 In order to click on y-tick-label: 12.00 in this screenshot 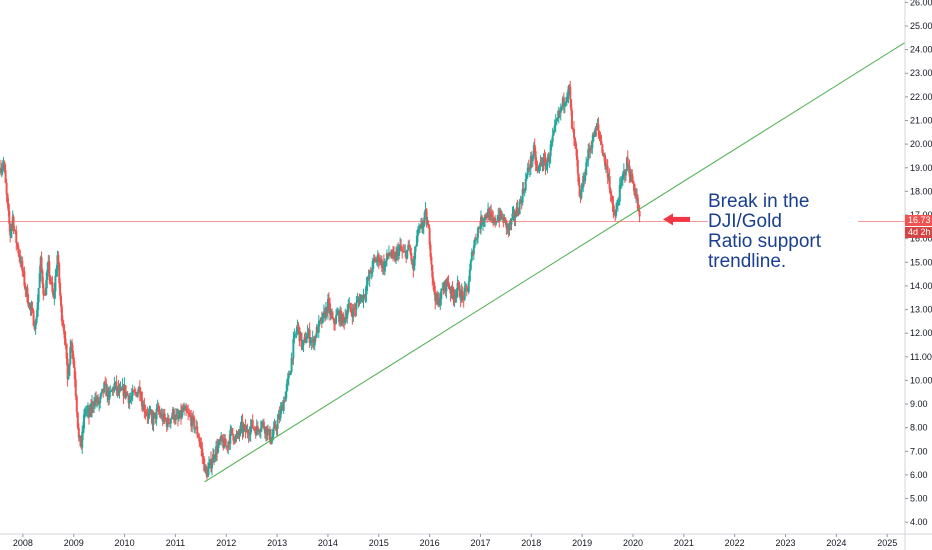, I will do `click(921, 333)`.